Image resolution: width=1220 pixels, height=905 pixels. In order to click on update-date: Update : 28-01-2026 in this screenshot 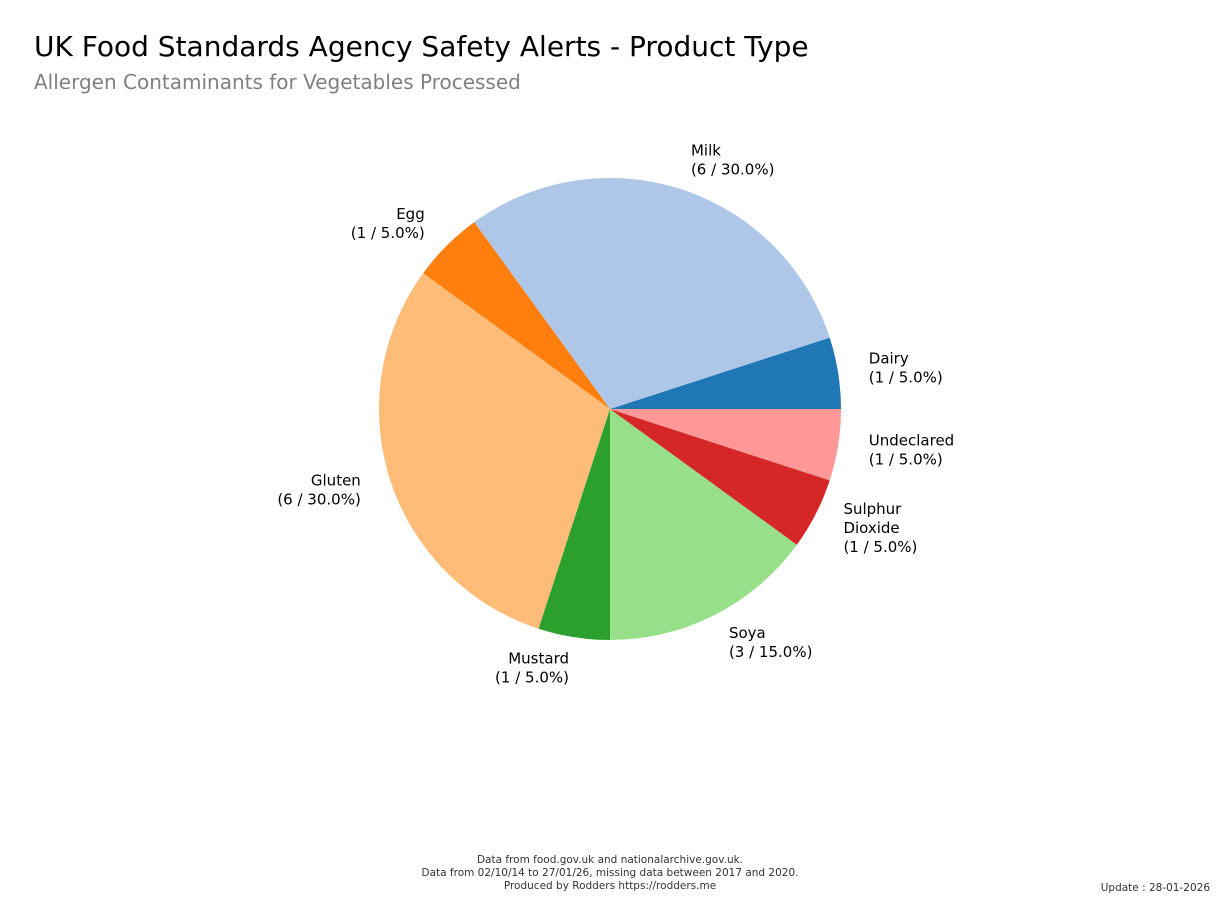, I will do `click(1155, 888)`.